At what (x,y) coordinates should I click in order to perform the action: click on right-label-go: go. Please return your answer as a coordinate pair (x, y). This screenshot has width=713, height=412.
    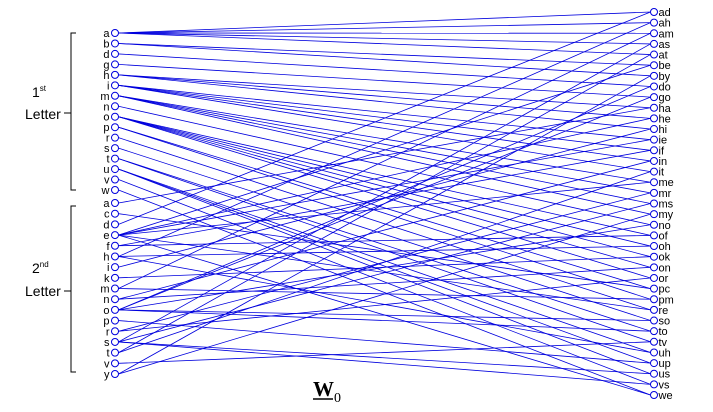
    Looking at the image, I should click on (665, 98).